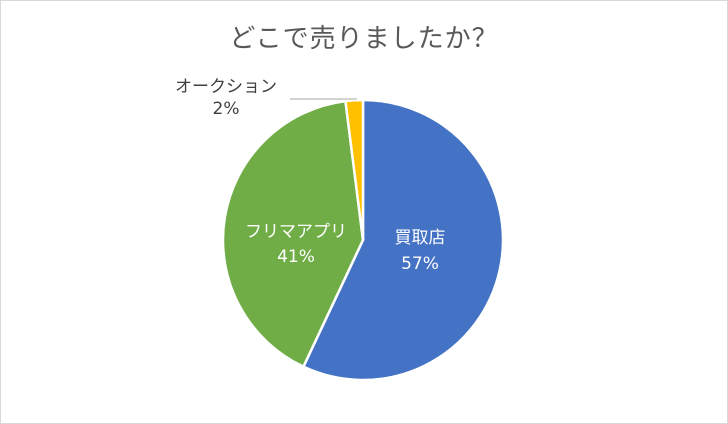  I want to click on slice-auction, so click(354, 170).